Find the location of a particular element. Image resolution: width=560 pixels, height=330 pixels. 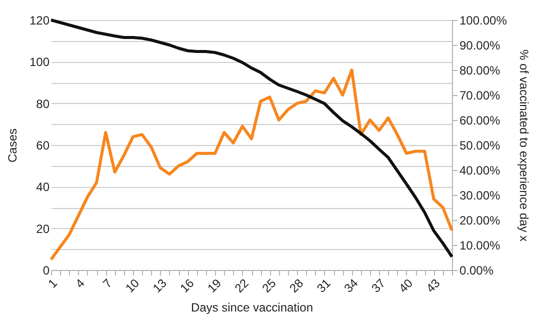

x-tick-label: 13 is located at coordinates (160, 286).